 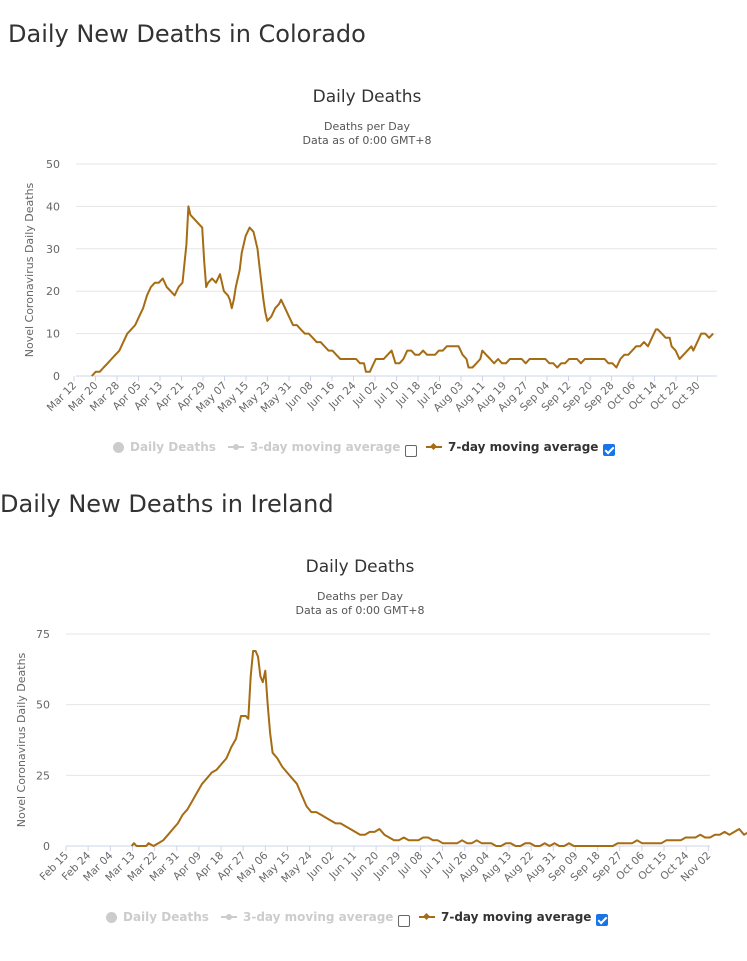 What do you see at coordinates (402, 291) in the screenshot?
I see `series-line-7day-average` at bounding box center [402, 291].